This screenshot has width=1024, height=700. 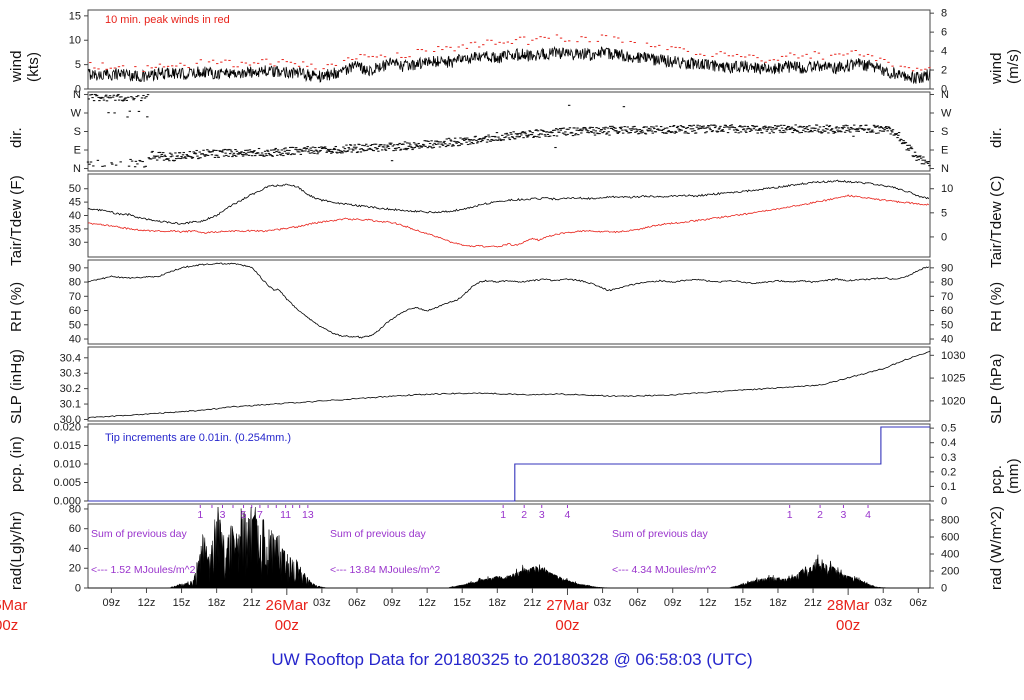 What do you see at coordinates (948, 472) in the screenshot?
I see `svg-text: 0.2` at bounding box center [948, 472].